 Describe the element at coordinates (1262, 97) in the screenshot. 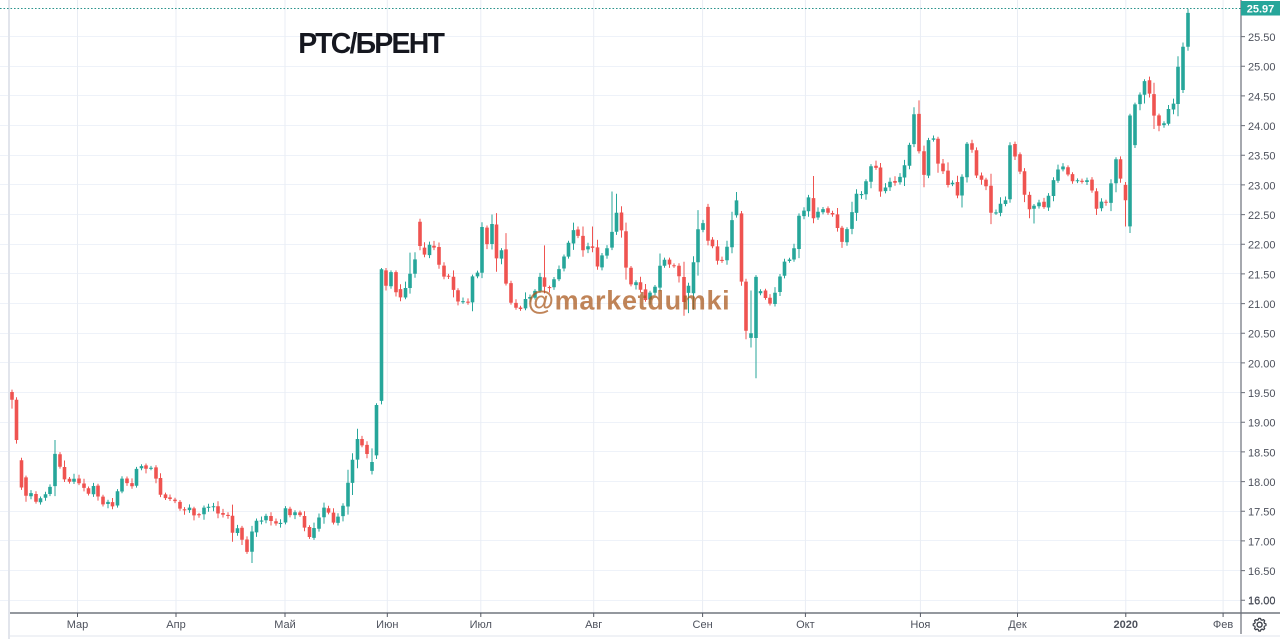

I see `svg-text: 24.50` at that location.